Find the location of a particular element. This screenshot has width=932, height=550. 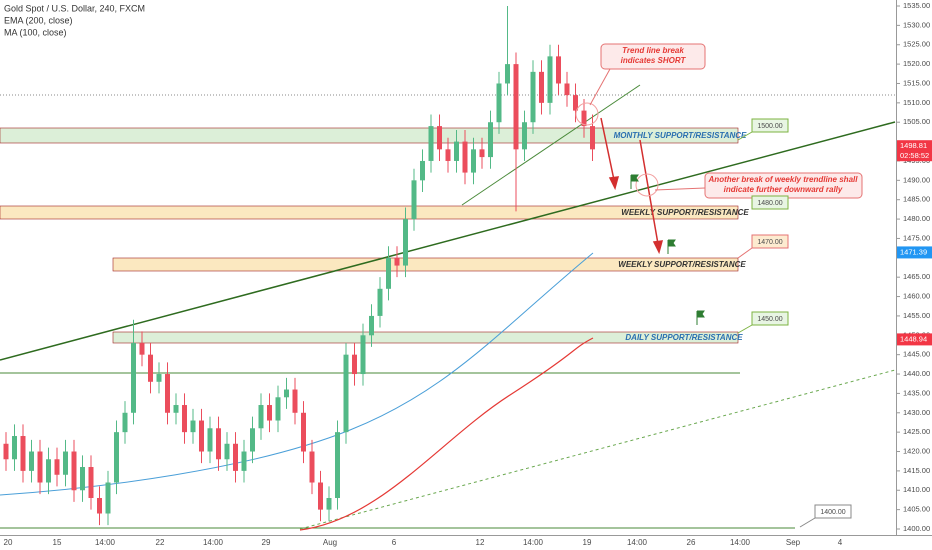

x-tick-label: 22 is located at coordinates (160, 542).